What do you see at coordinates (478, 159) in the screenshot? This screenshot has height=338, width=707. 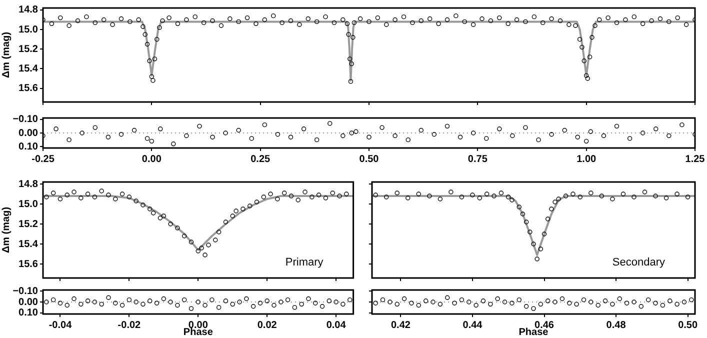 I see `x-tick-label: 0.75` at bounding box center [478, 159].